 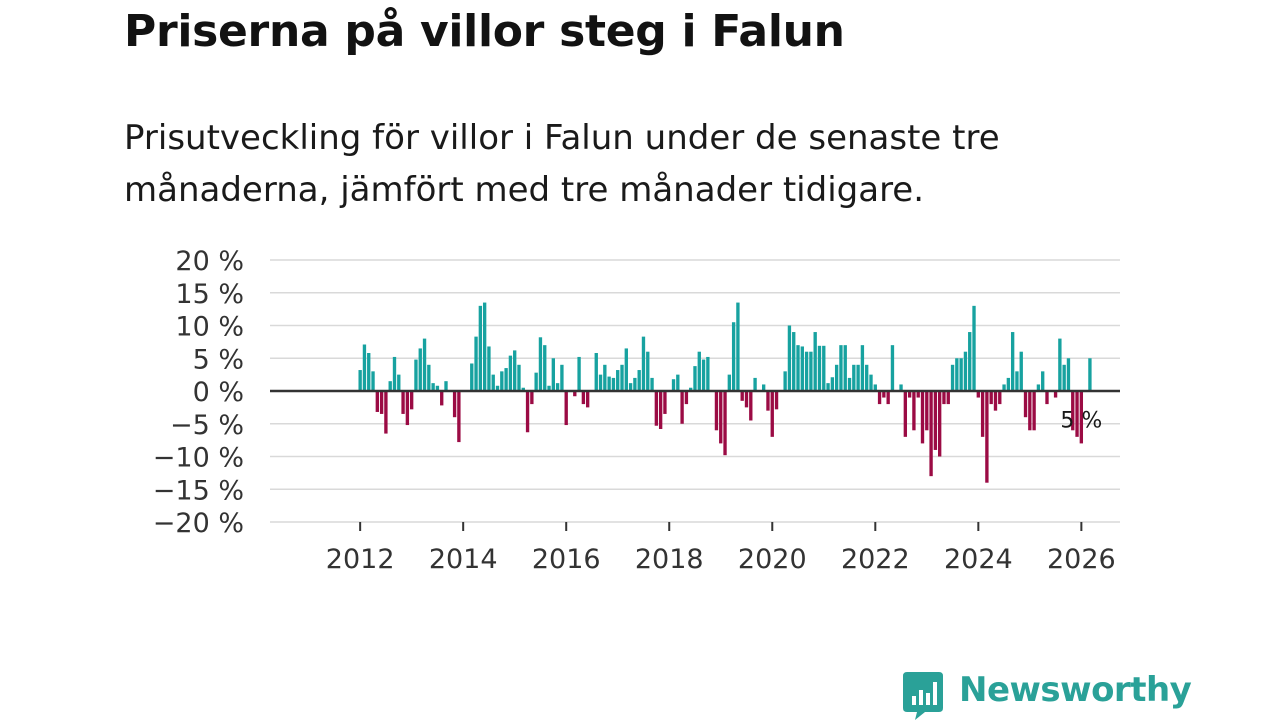 What do you see at coordinates (1081, 420) in the screenshot?
I see `value-annotation: 5 %` at bounding box center [1081, 420].